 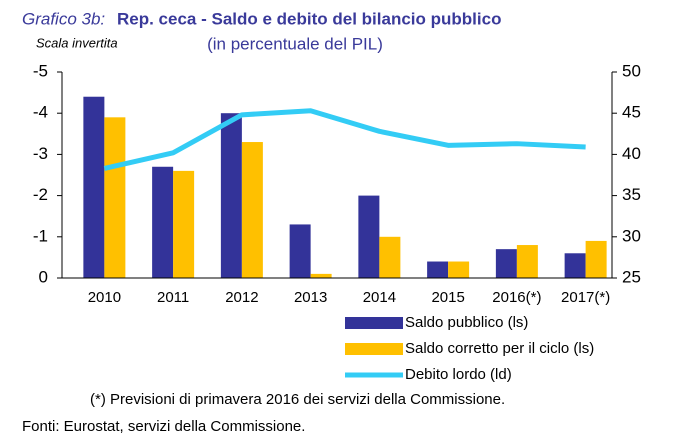 What do you see at coordinates (631, 112) in the screenshot?
I see `y2-tick-label: 45` at bounding box center [631, 112].